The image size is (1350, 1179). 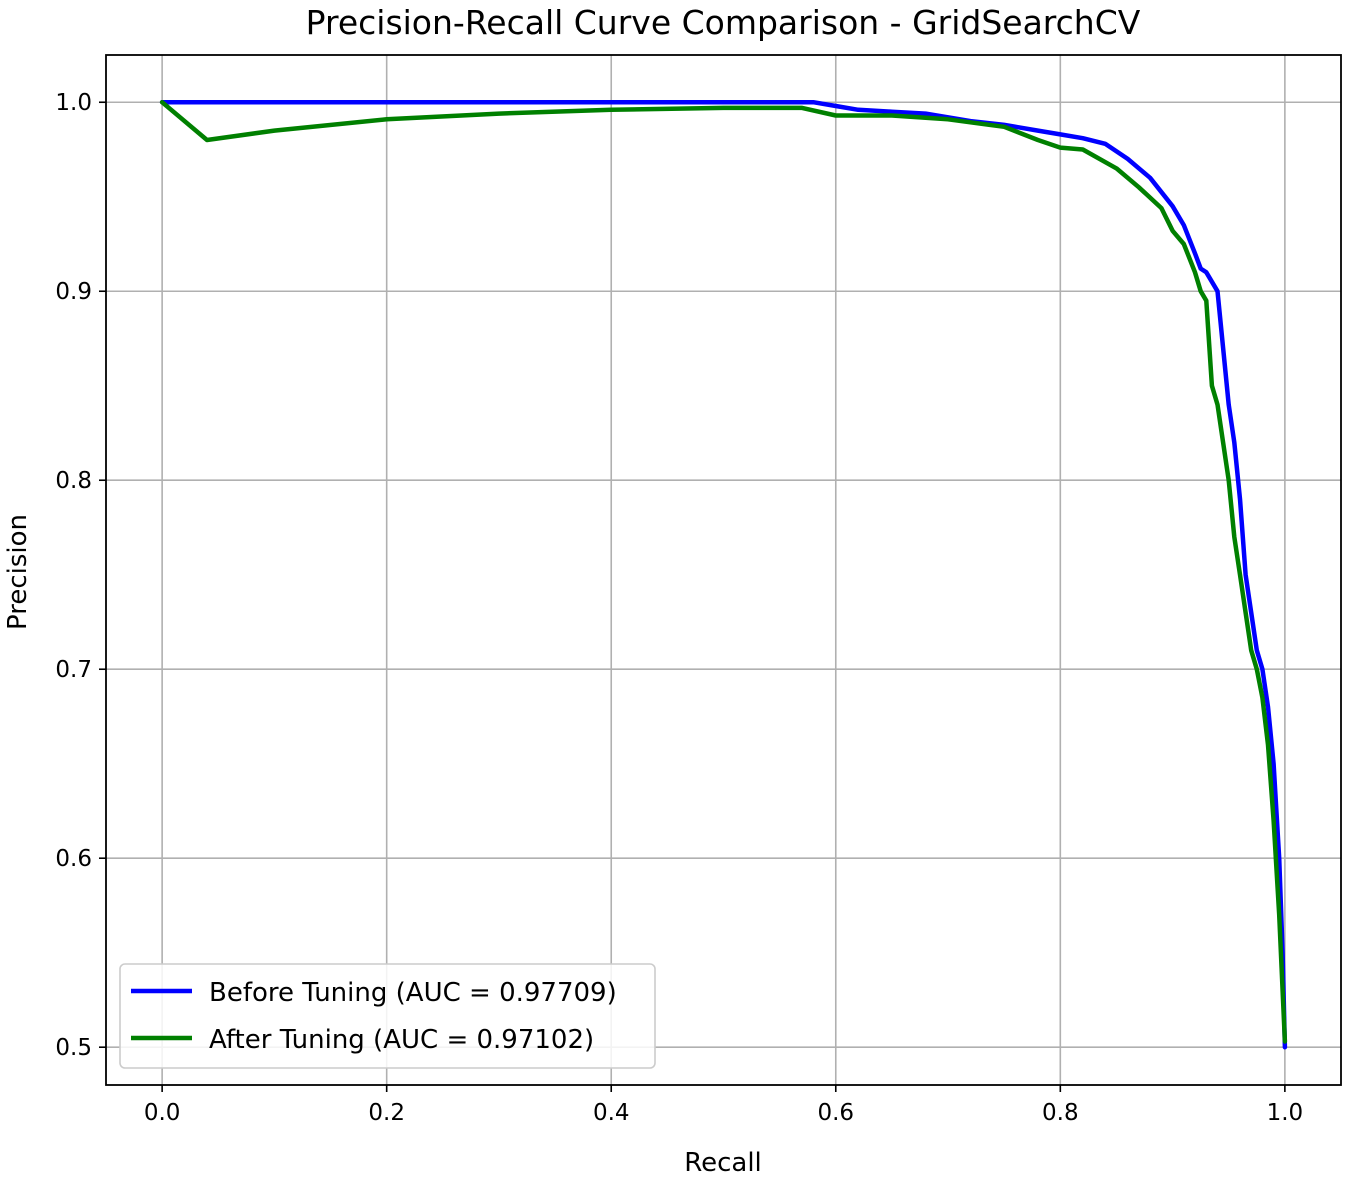 What do you see at coordinates (73, 859) in the screenshot?
I see `y-tick-label: 0.6` at bounding box center [73, 859].